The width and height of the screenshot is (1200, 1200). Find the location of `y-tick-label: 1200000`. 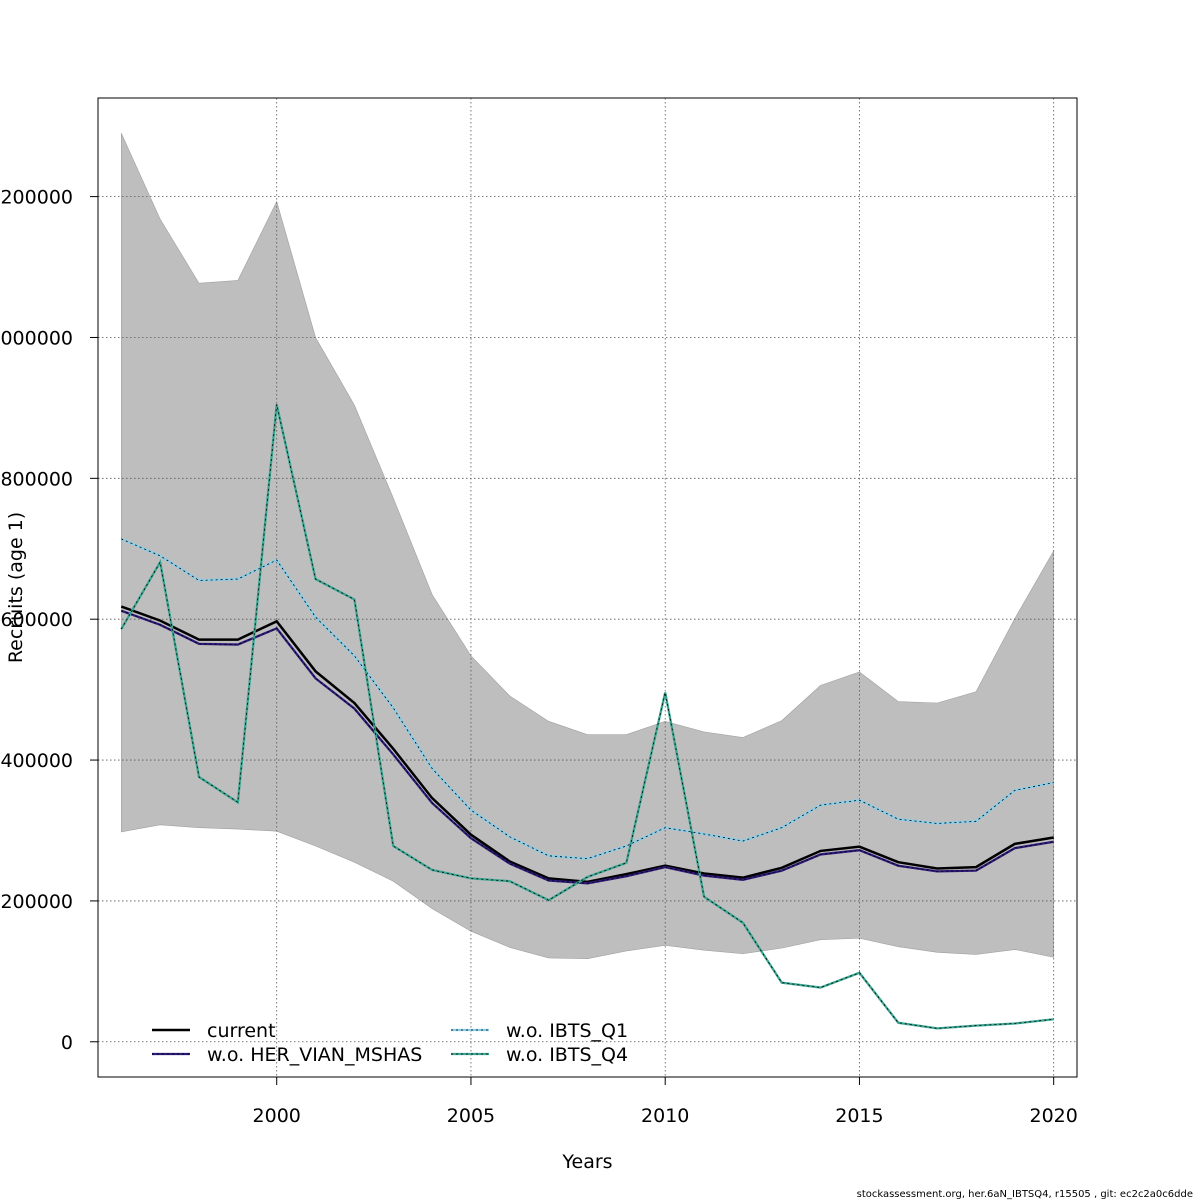

y-tick-label: 1200000 is located at coordinates (36, 198).